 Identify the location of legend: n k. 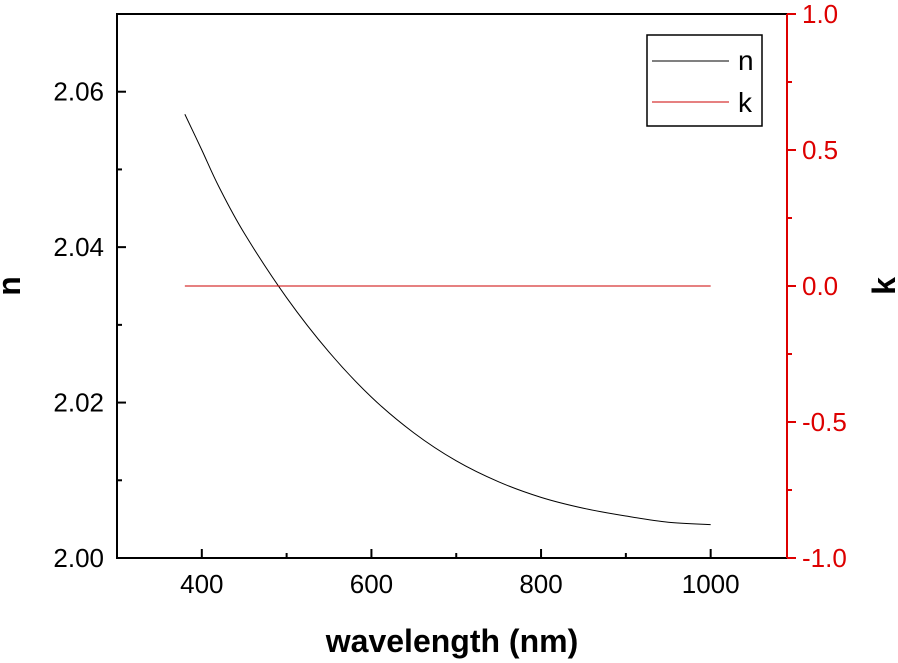
(704, 80).